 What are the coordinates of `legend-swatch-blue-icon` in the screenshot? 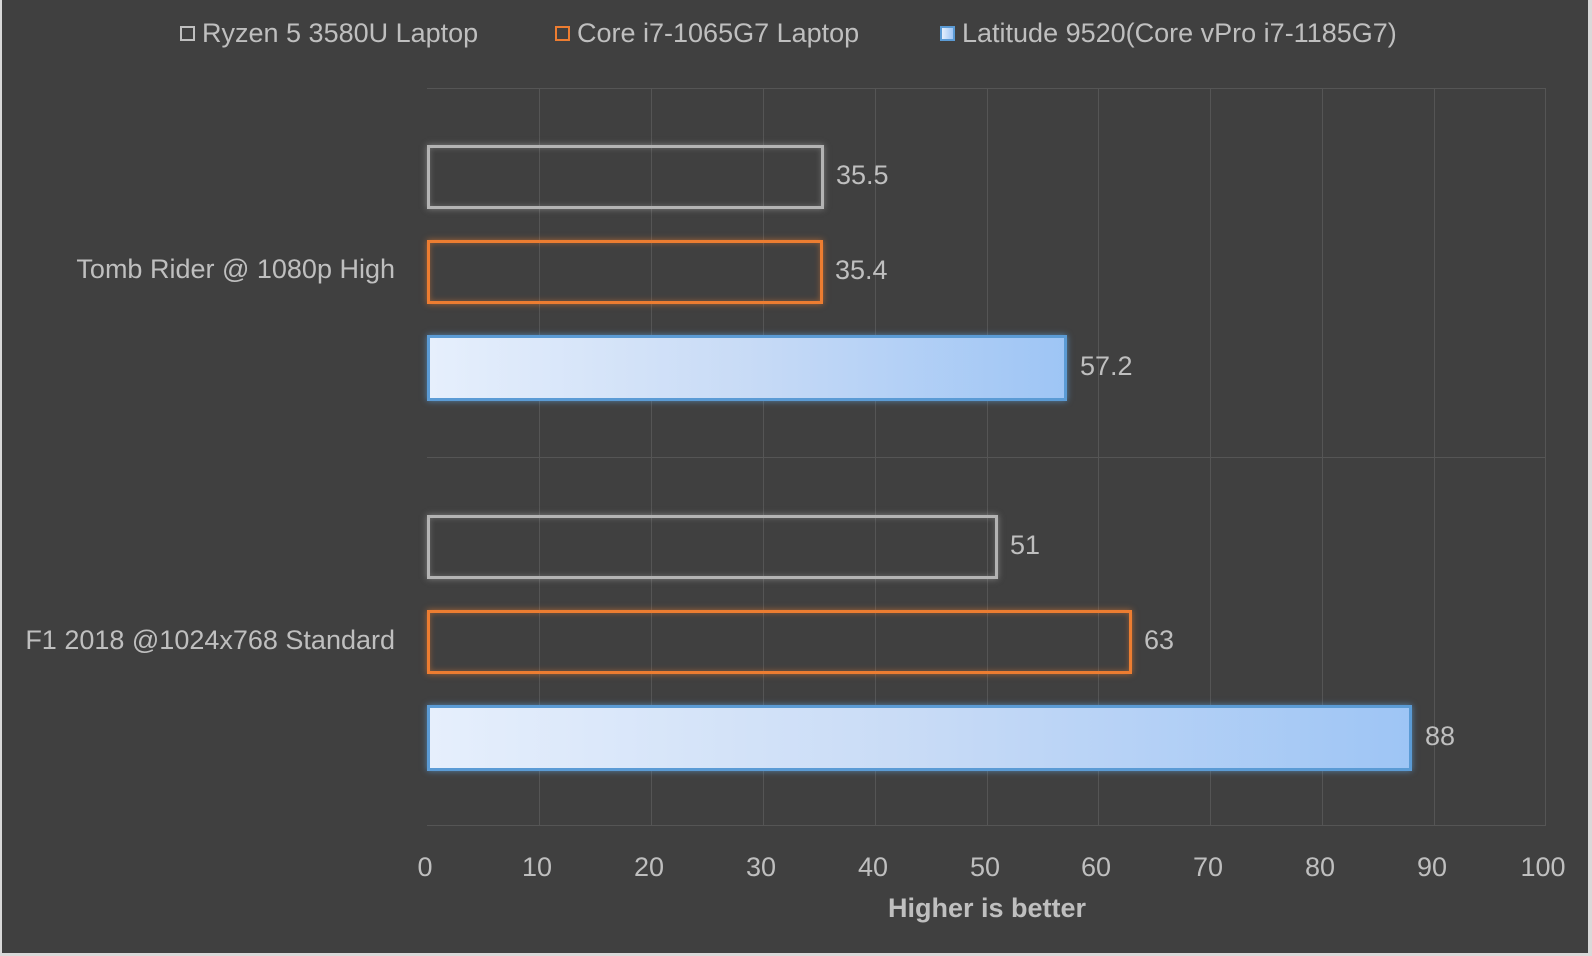 It's located at (947, 33).